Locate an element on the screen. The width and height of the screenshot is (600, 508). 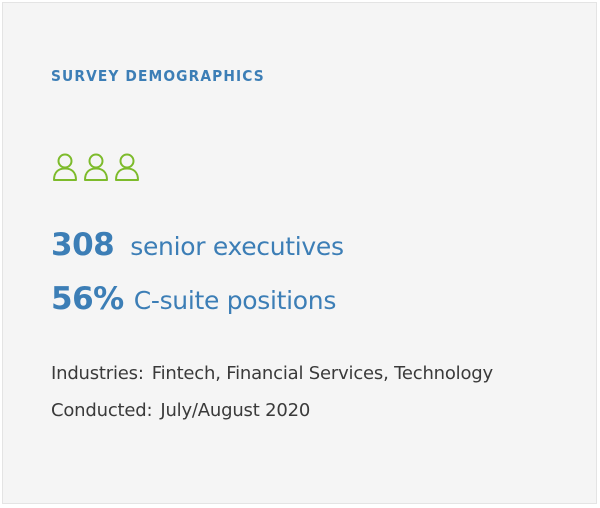
conducted-label: Conducted: is located at coordinates (102, 410).